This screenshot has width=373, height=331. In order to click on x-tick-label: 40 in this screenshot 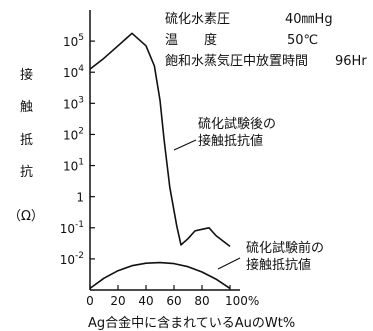, I will do `click(145, 301)`.